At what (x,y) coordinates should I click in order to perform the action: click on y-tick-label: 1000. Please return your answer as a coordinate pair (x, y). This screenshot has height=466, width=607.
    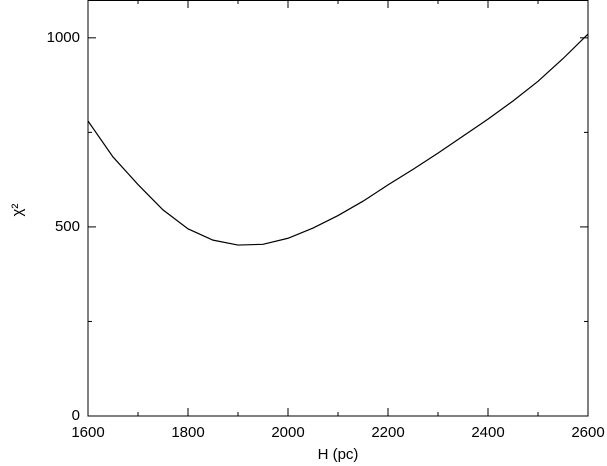
    Looking at the image, I should click on (63, 37).